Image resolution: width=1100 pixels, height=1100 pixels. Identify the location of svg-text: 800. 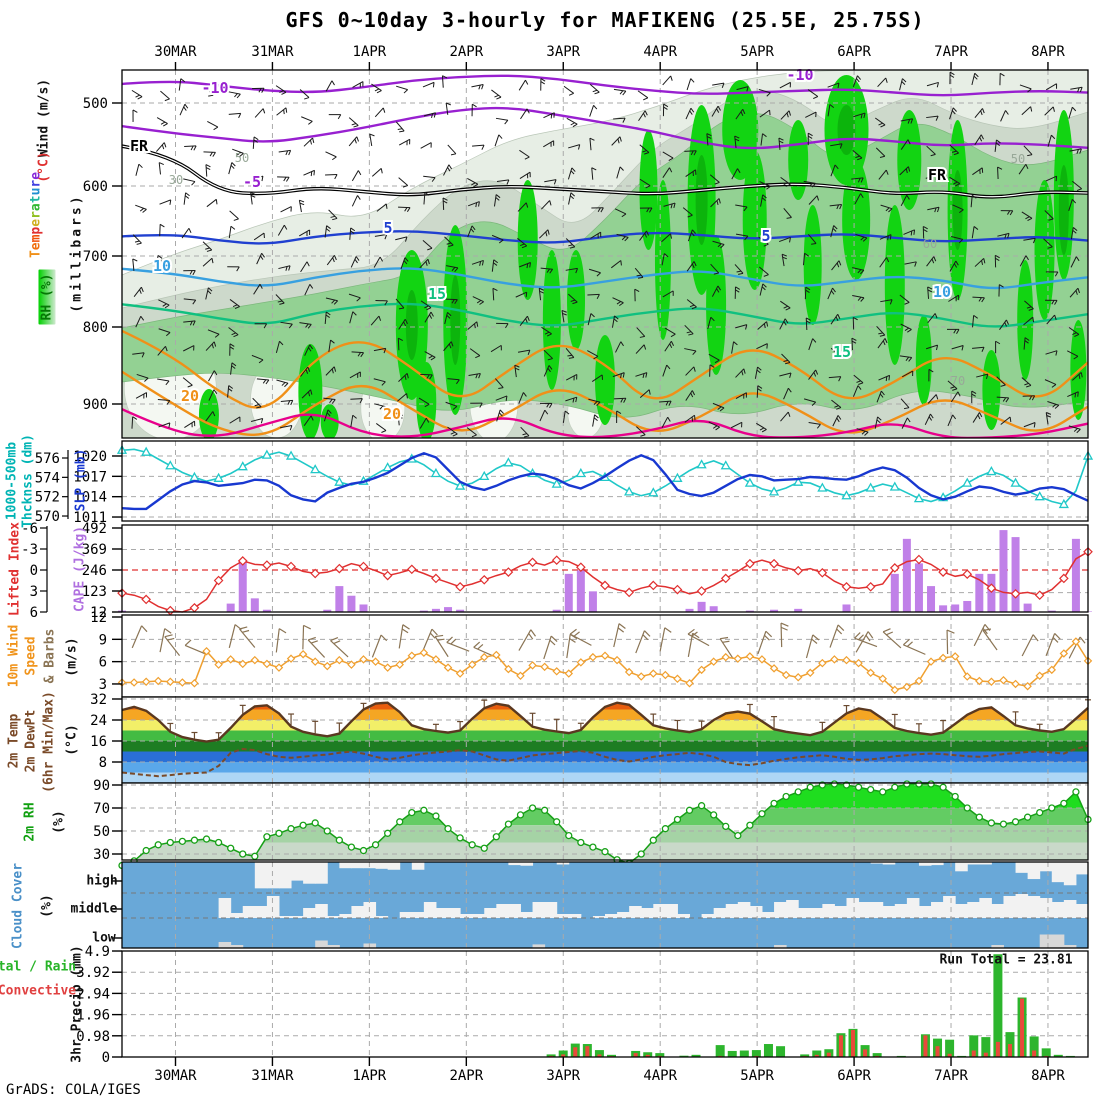
(95, 328).